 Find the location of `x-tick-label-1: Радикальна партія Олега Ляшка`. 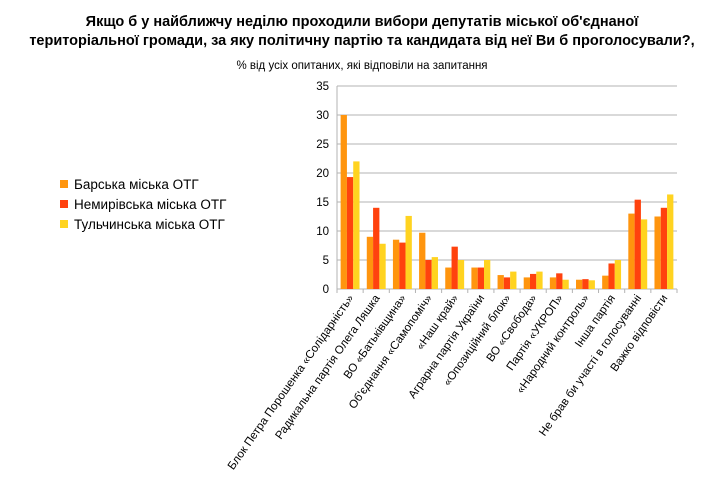

x-tick-label-1: Радикальна партія Олега Ляшка is located at coordinates (328, 366).